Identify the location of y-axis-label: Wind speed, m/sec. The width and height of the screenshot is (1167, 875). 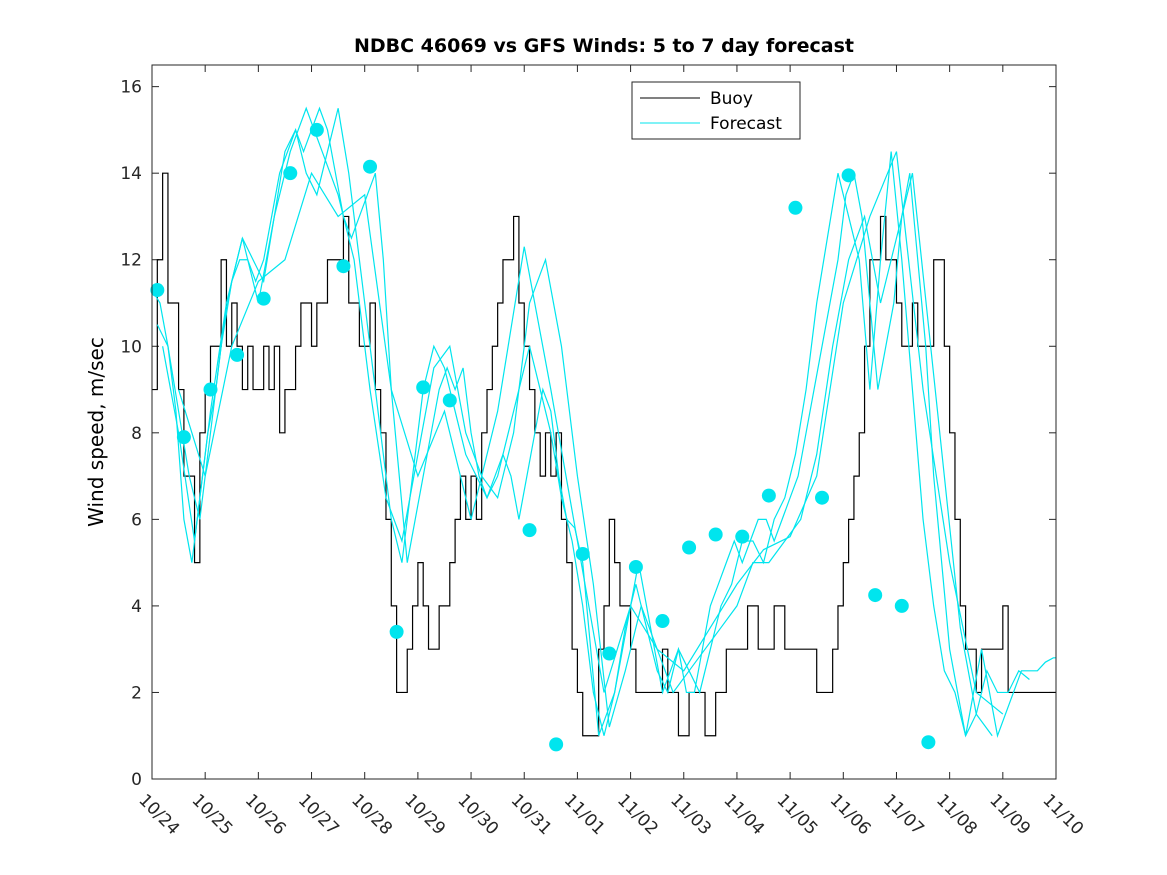
(96, 432).